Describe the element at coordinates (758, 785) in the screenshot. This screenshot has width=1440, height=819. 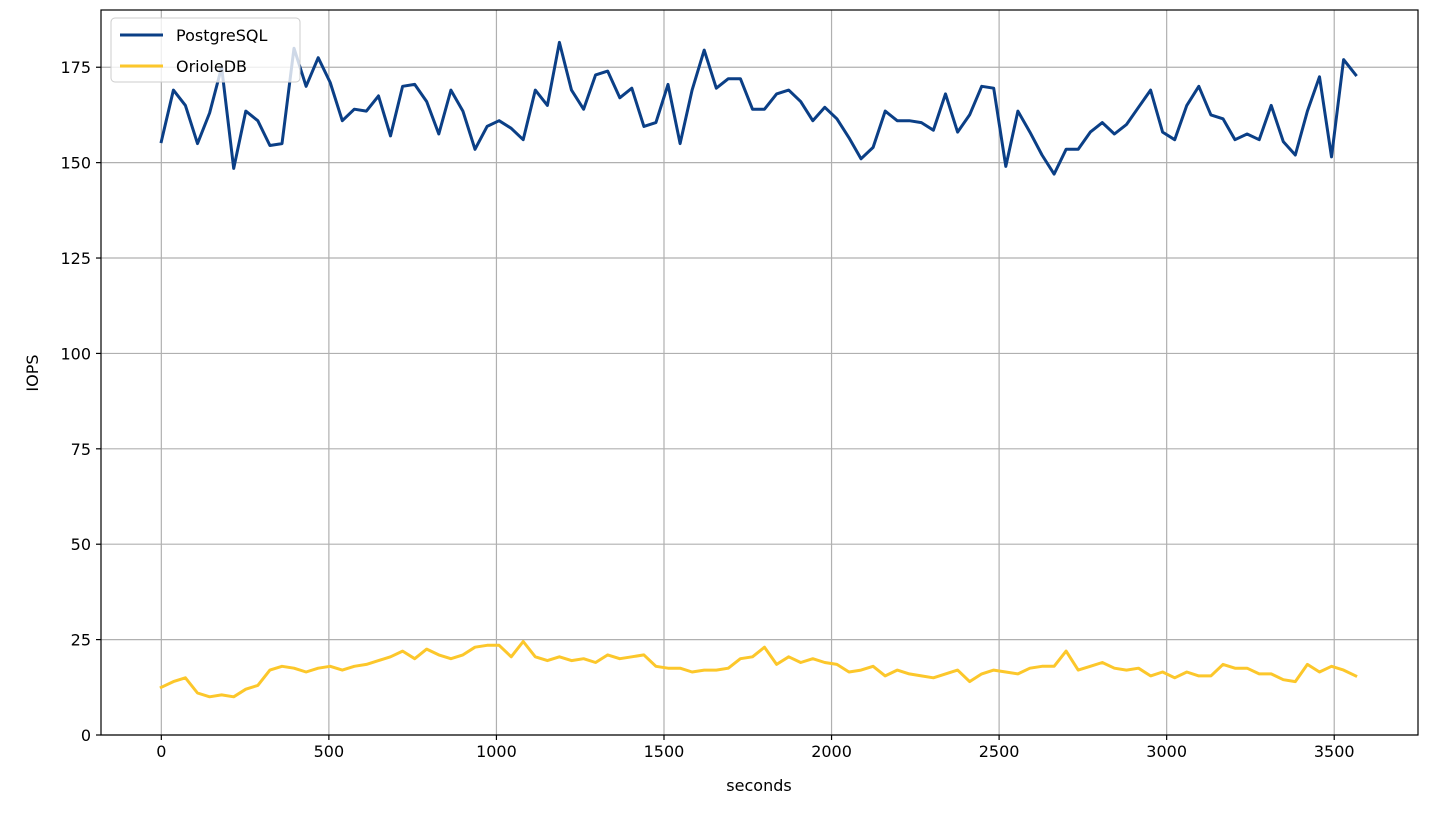
I see `x-axis-label: seconds` at that location.